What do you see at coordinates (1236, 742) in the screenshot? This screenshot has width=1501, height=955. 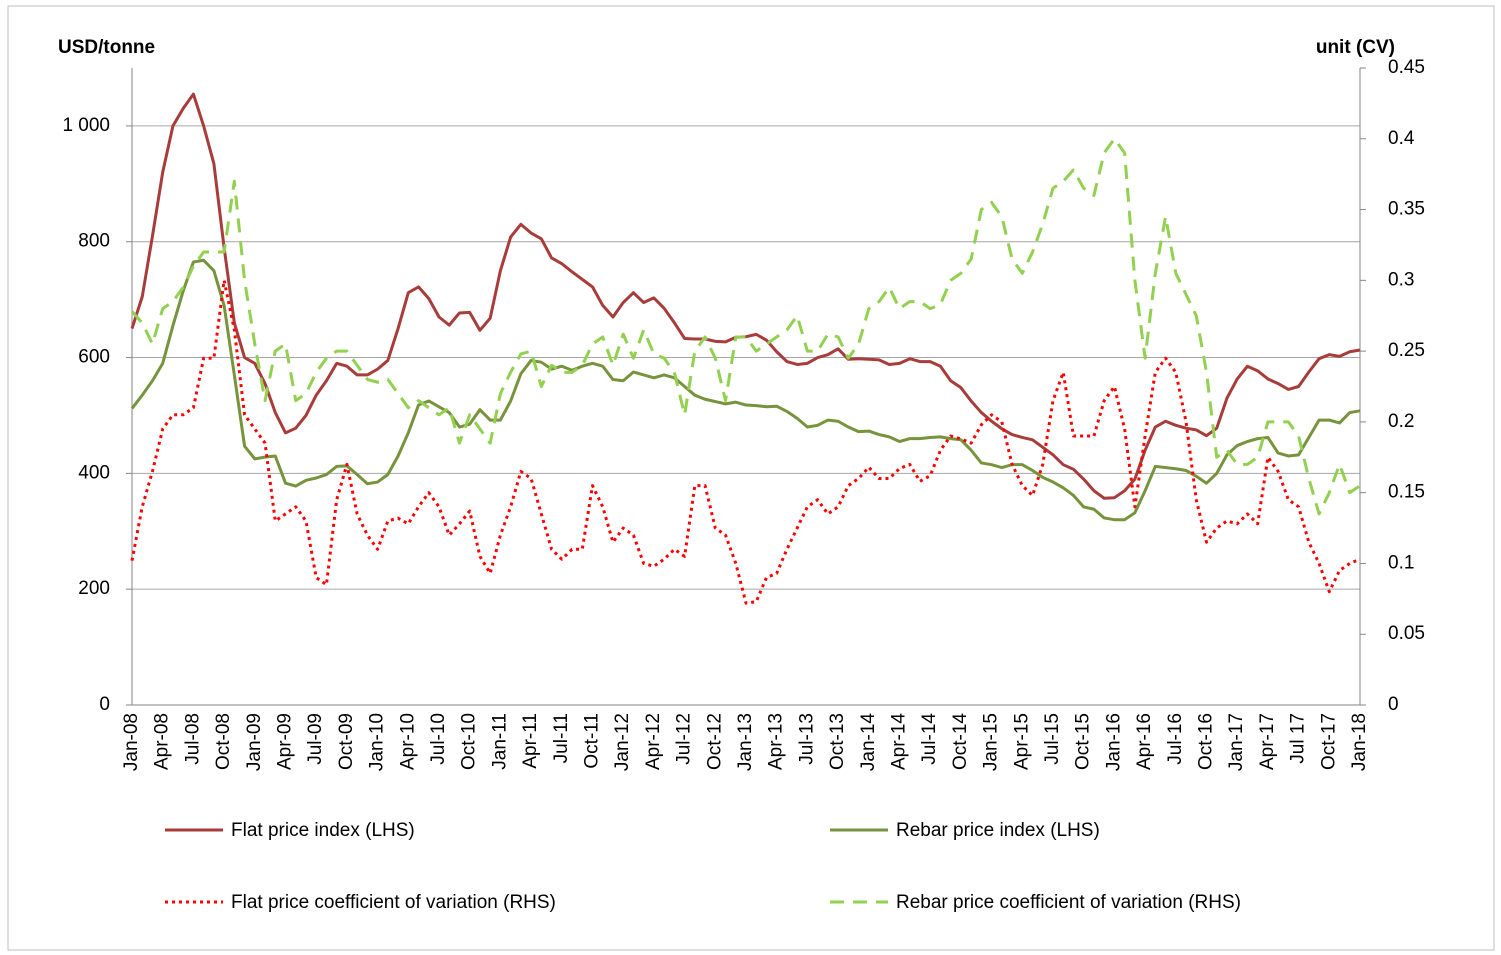 I see `x-tick-label: Jan-17` at bounding box center [1236, 742].